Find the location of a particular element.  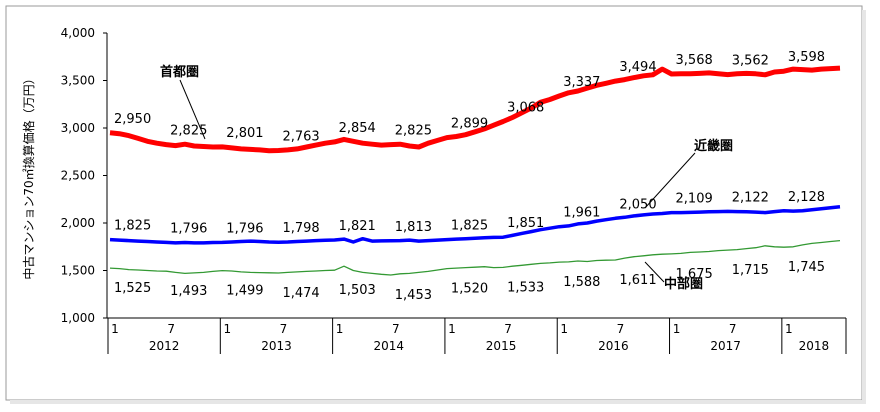

y-axis-ticks: 1,000 1,500 2,000 2,500 3,000 3,500 4,000 is located at coordinates (84, 175).